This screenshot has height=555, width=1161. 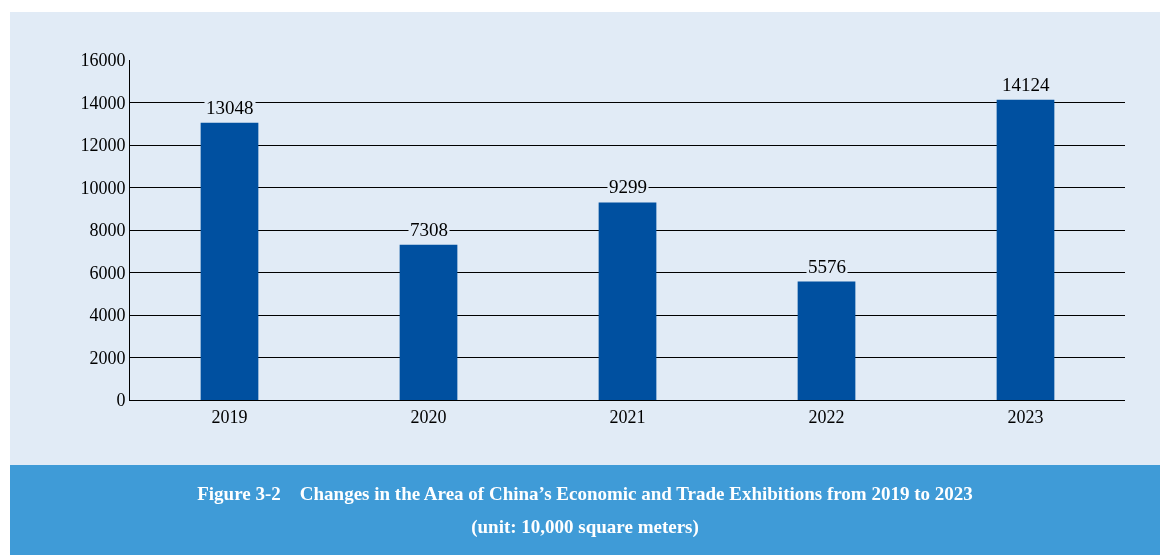 What do you see at coordinates (103, 145) in the screenshot?
I see `y-tick-label: 12000` at bounding box center [103, 145].